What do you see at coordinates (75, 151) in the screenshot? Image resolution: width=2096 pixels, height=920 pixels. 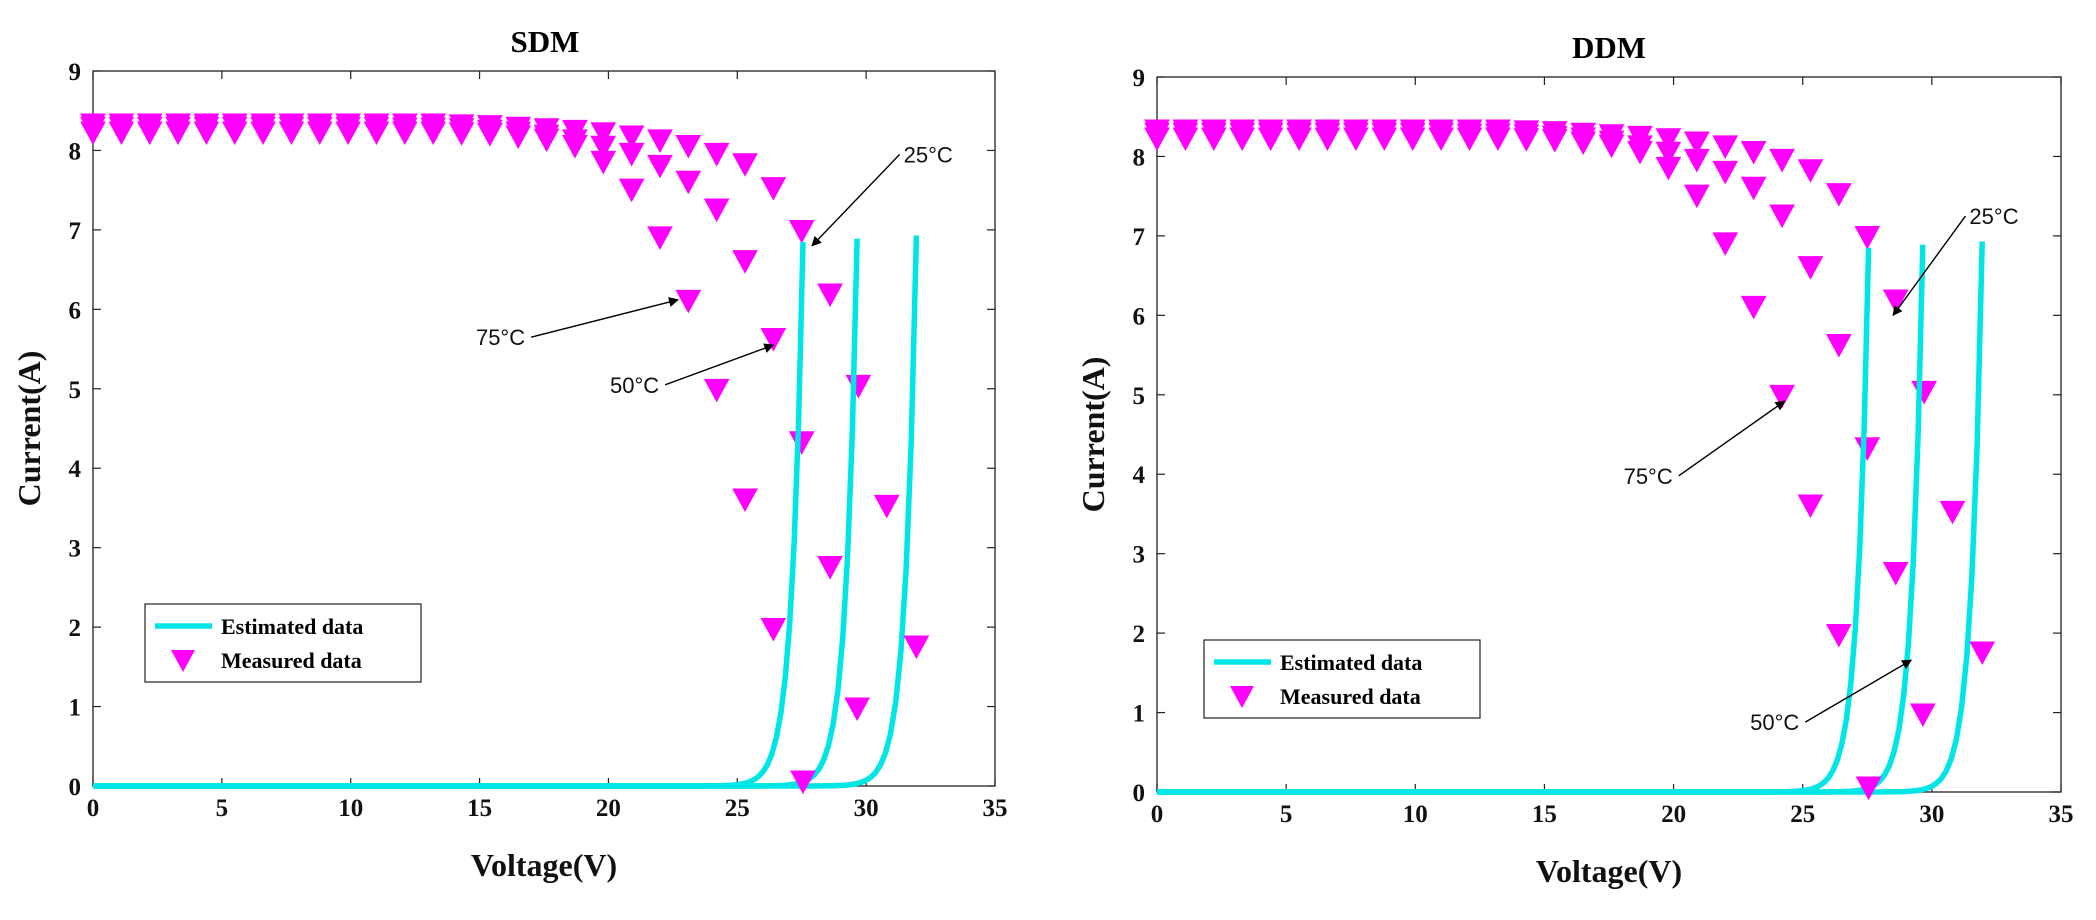 I see `y-tick-label: 8` at bounding box center [75, 151].